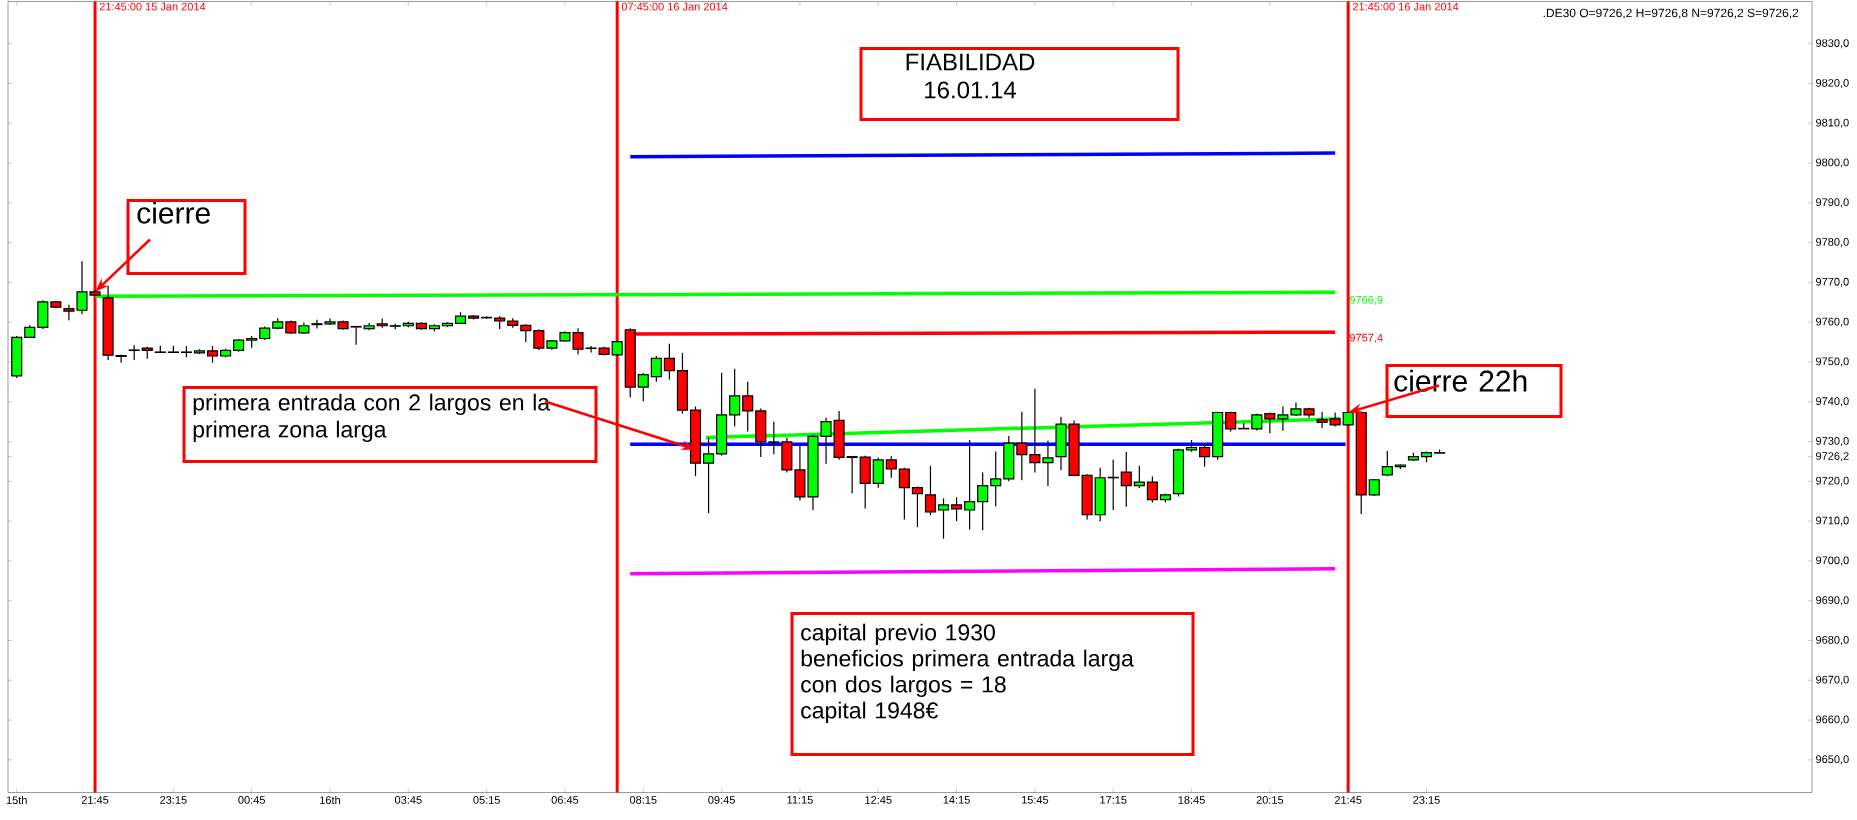 The image size is (1857, 820). What do you see at coordinates (1270, 799) in the screenshot?
I see `x-tick-label: 20:15` at bounding box center [1270, 799].